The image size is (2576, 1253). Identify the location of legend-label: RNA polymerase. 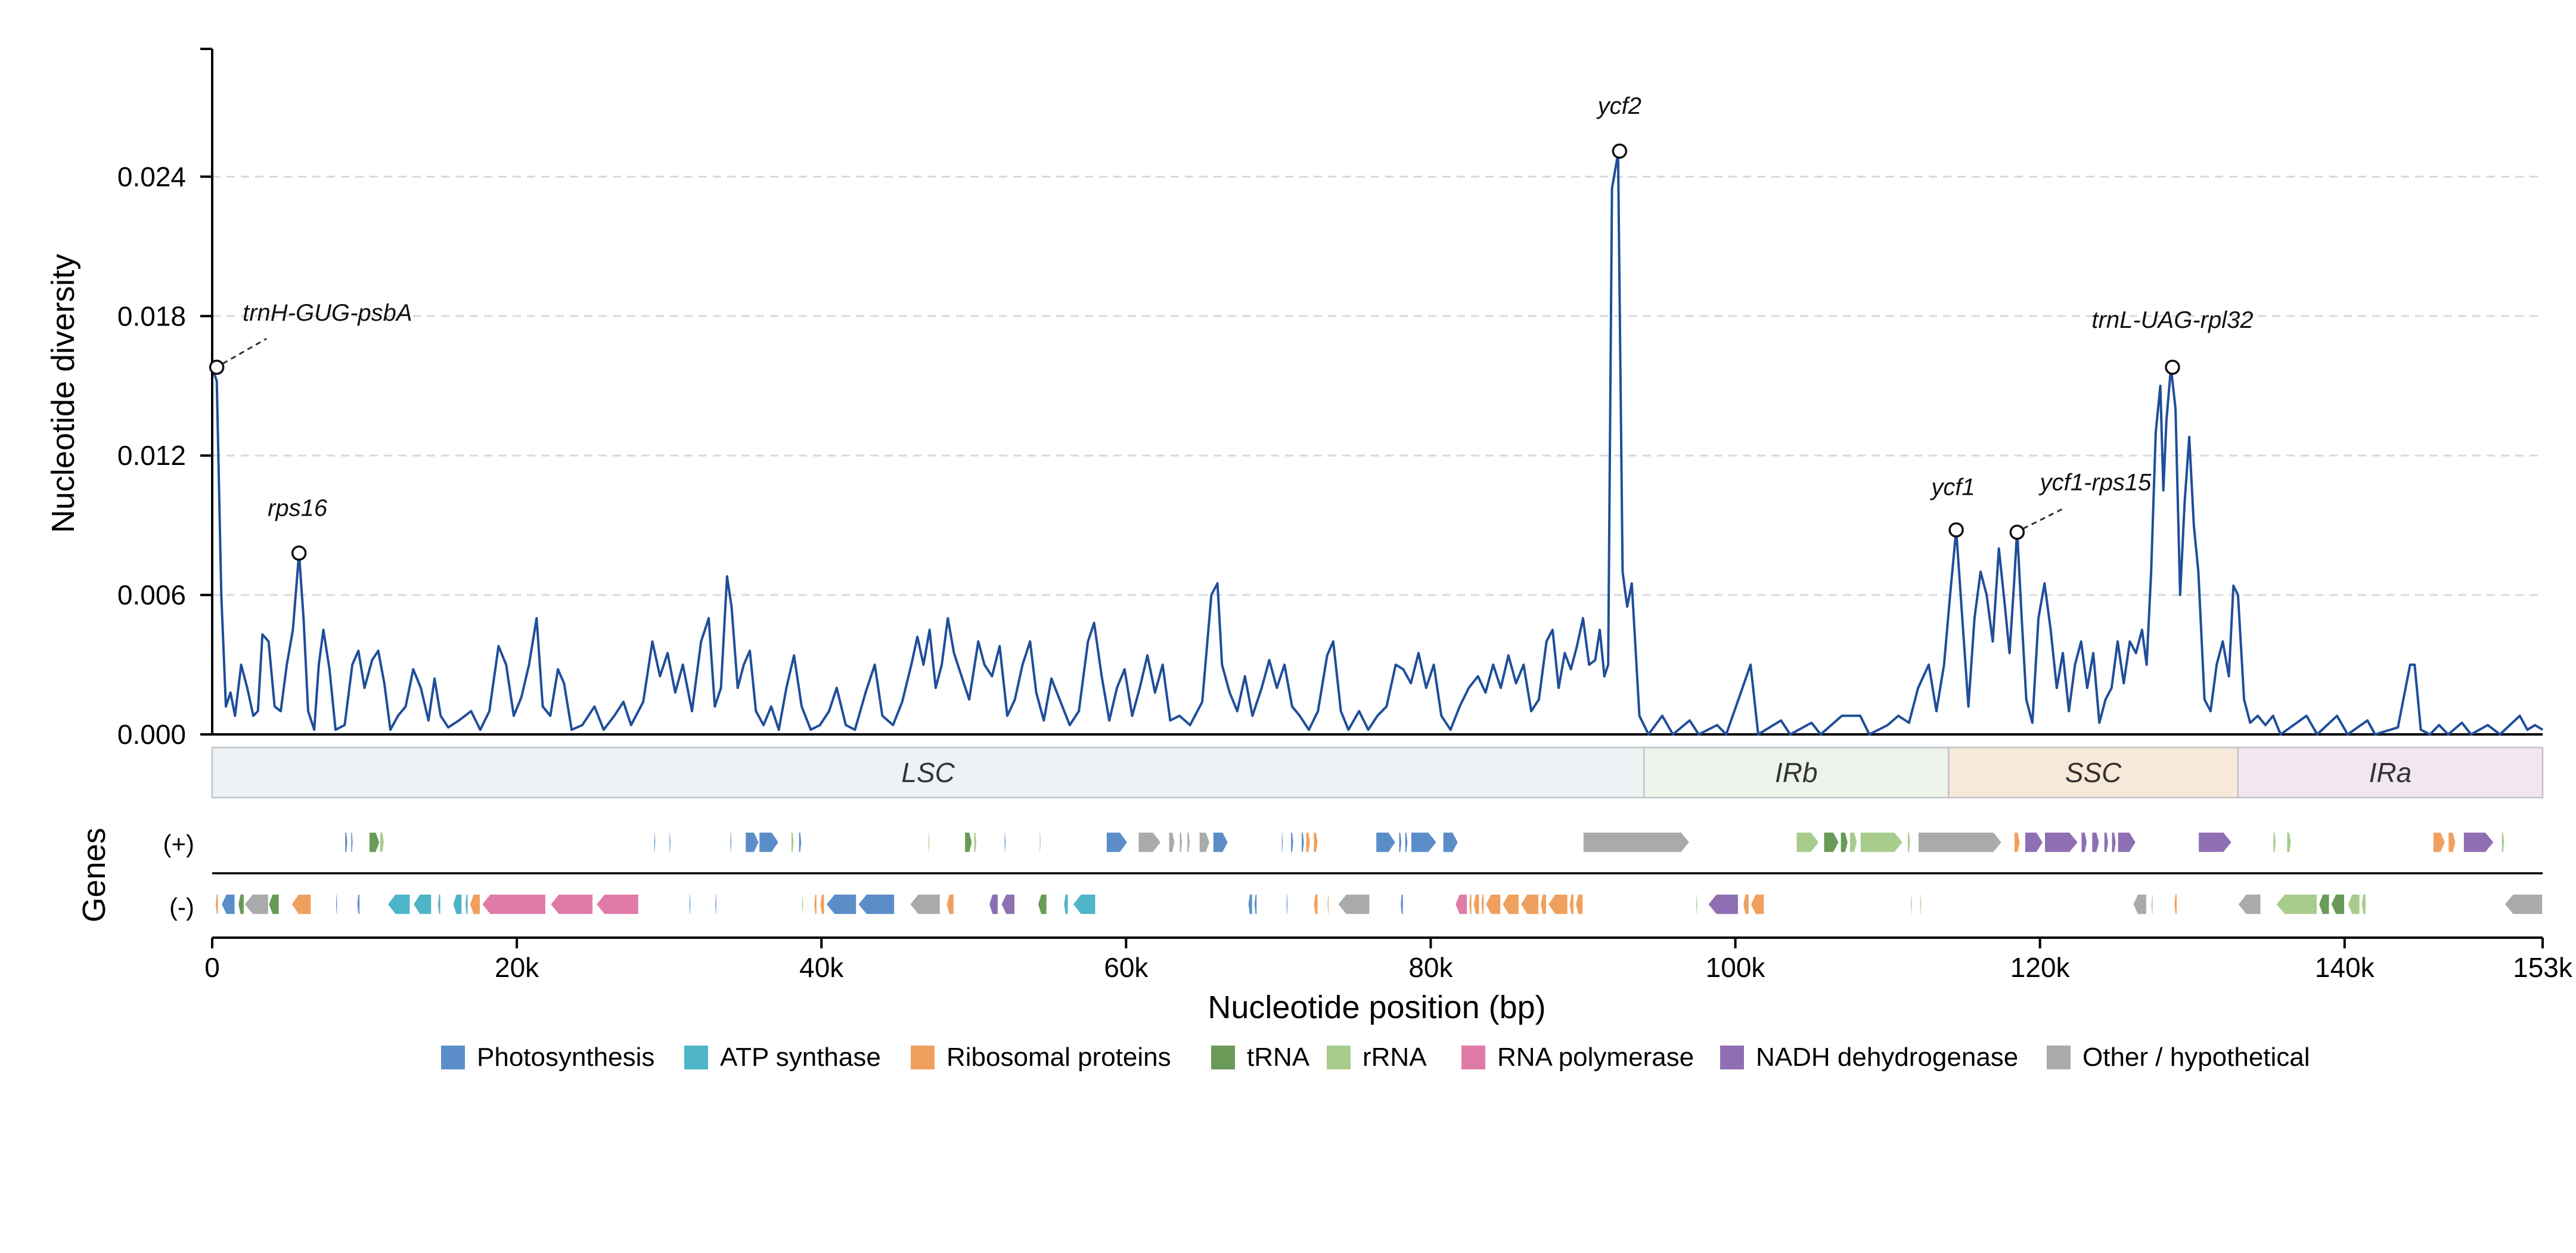
(1596, 1057).